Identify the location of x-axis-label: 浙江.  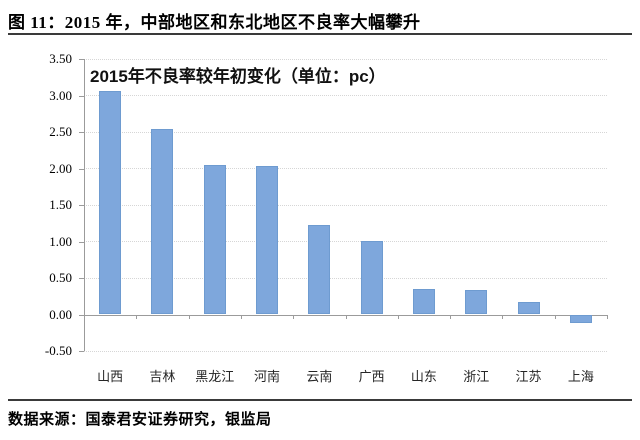
(476, 376).